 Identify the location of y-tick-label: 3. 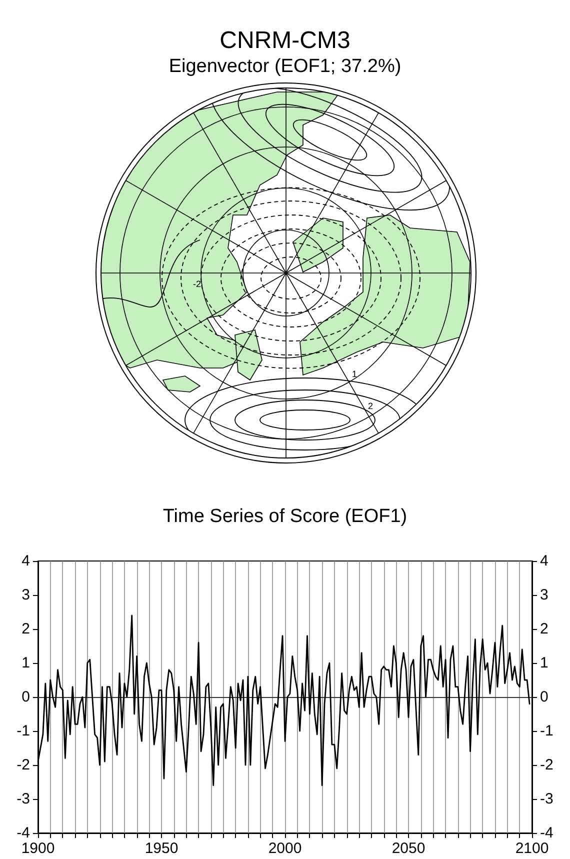
(26, 595).